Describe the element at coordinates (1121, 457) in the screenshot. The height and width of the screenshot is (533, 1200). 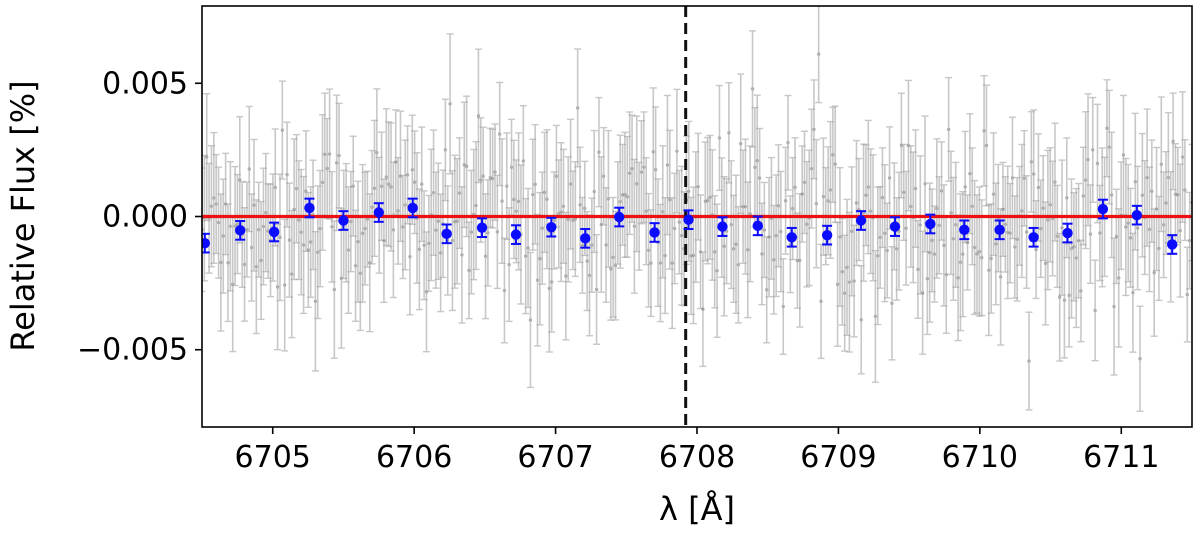
I see `x-tick-label: 6711` at that location.